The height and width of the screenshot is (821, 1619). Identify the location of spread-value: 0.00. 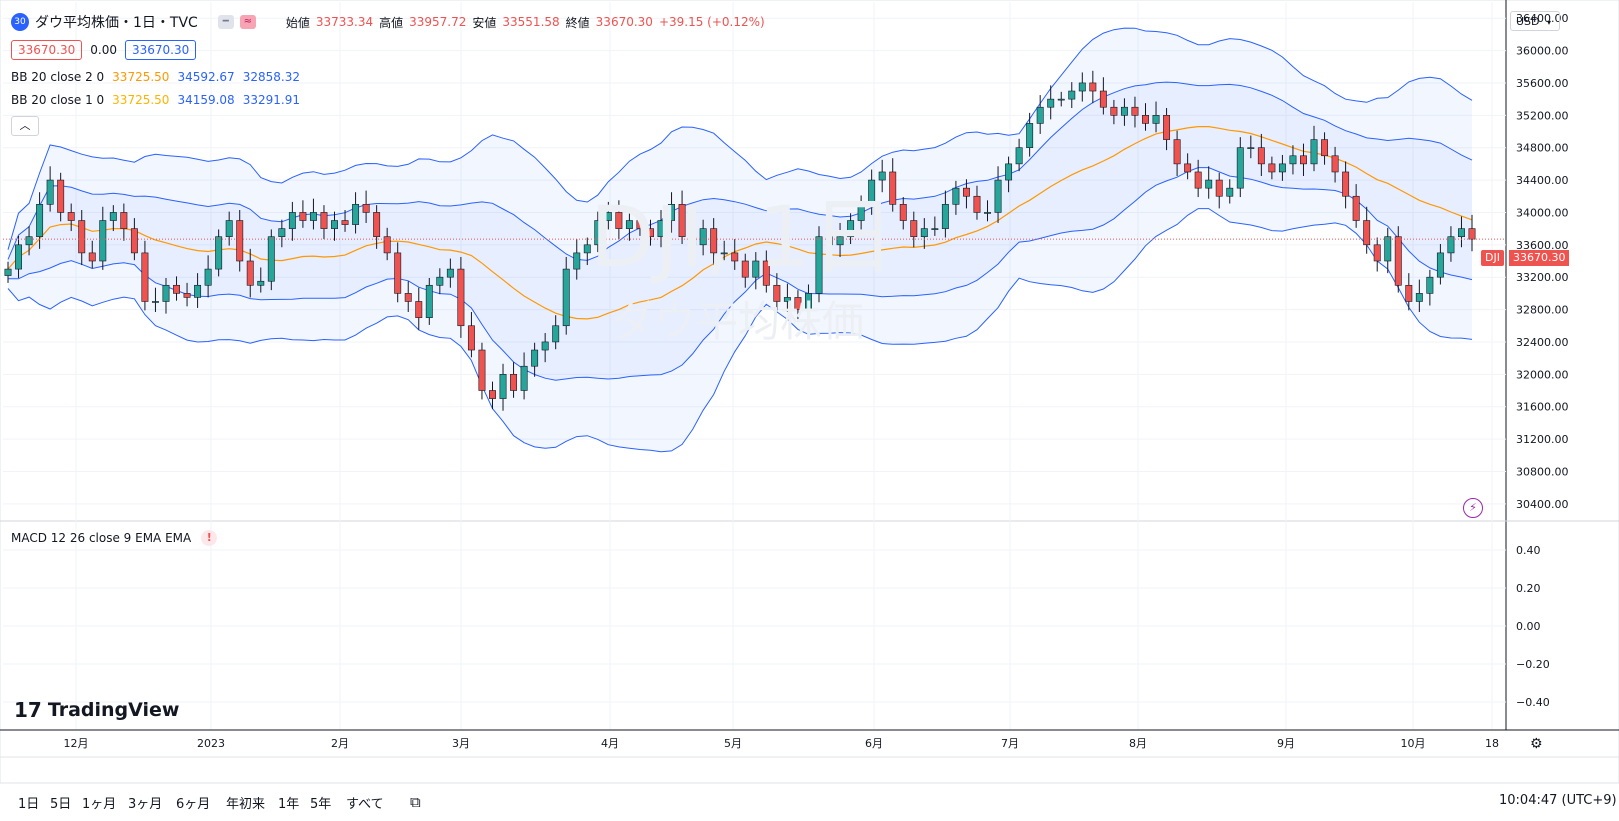
(103, 50).